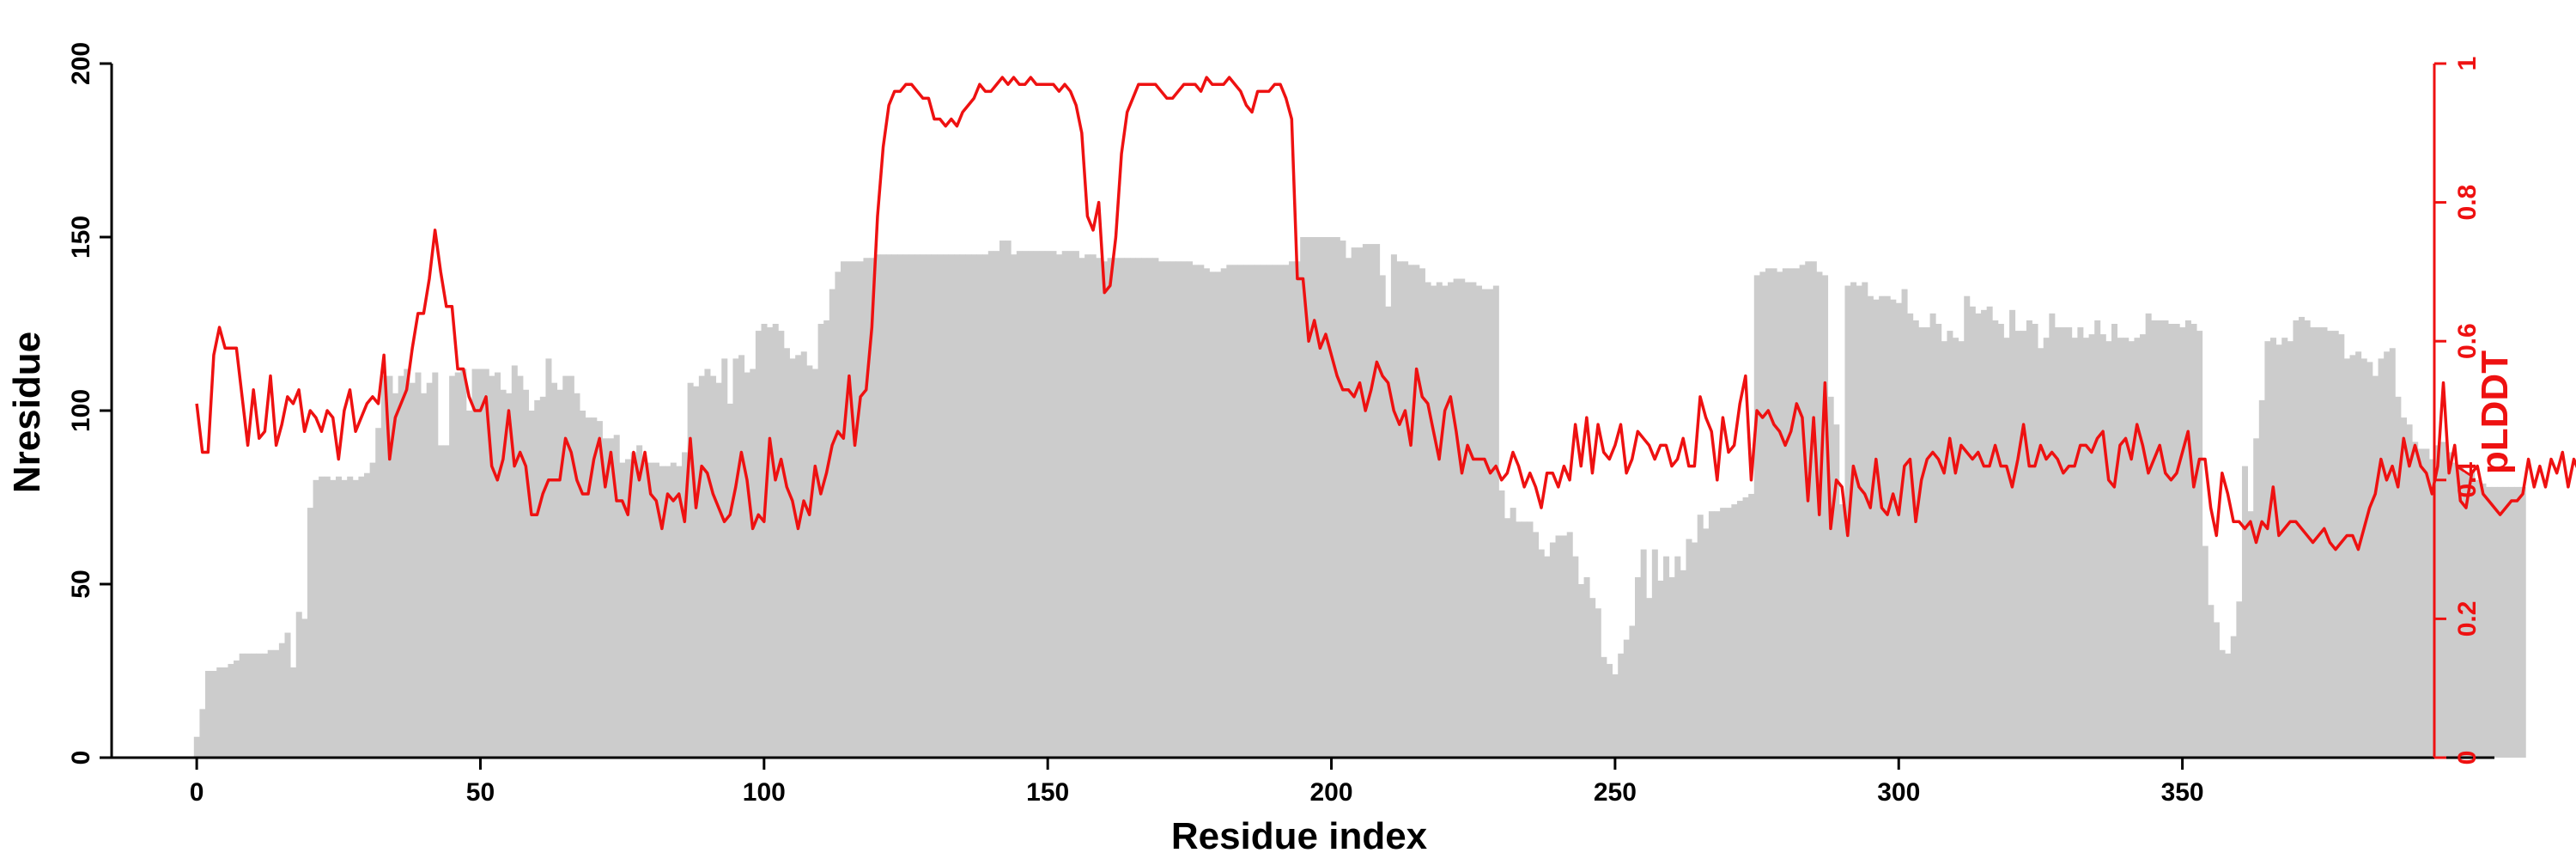  Describe the element at coordinates (2467, 619) in the screenshot. I see `y-right-tick-label: 0.2` at that location.